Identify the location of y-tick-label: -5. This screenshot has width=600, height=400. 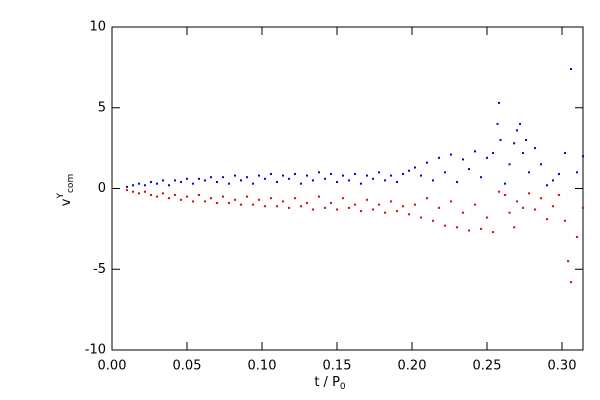
(99, 269).